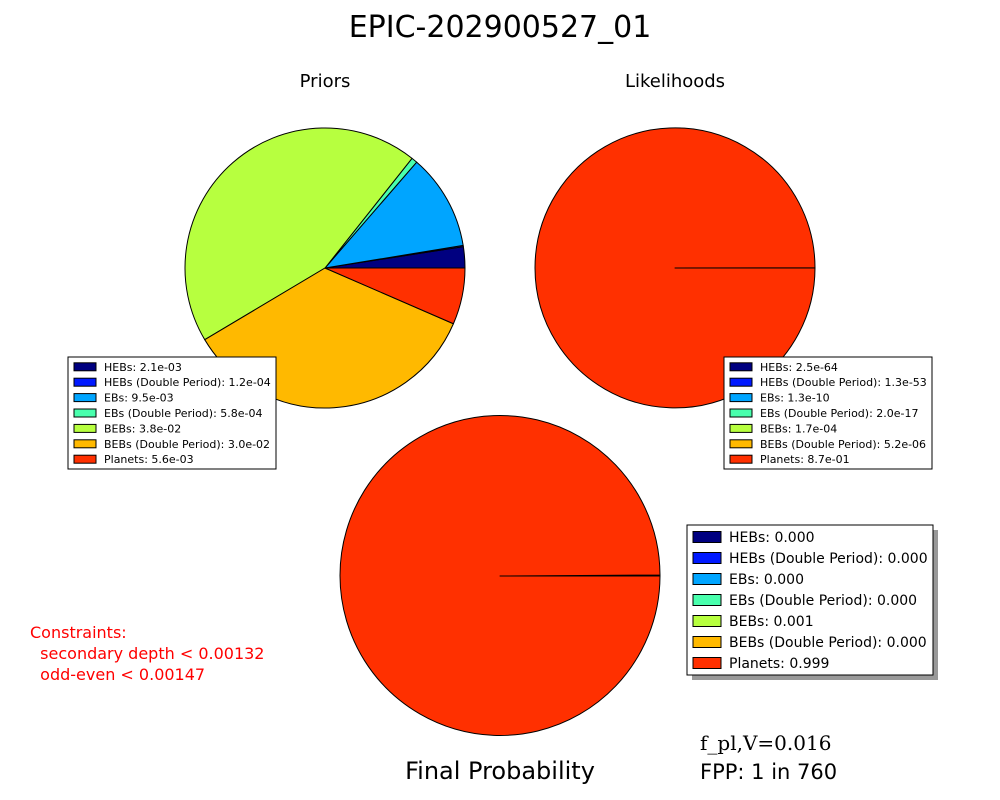 The width and height of the screenshot is (1000, 800). What do you see at coordinates (85, 428) in the screenshot?
I see `priors-legend-swatch-bebs` at bounding box center [85, 428].